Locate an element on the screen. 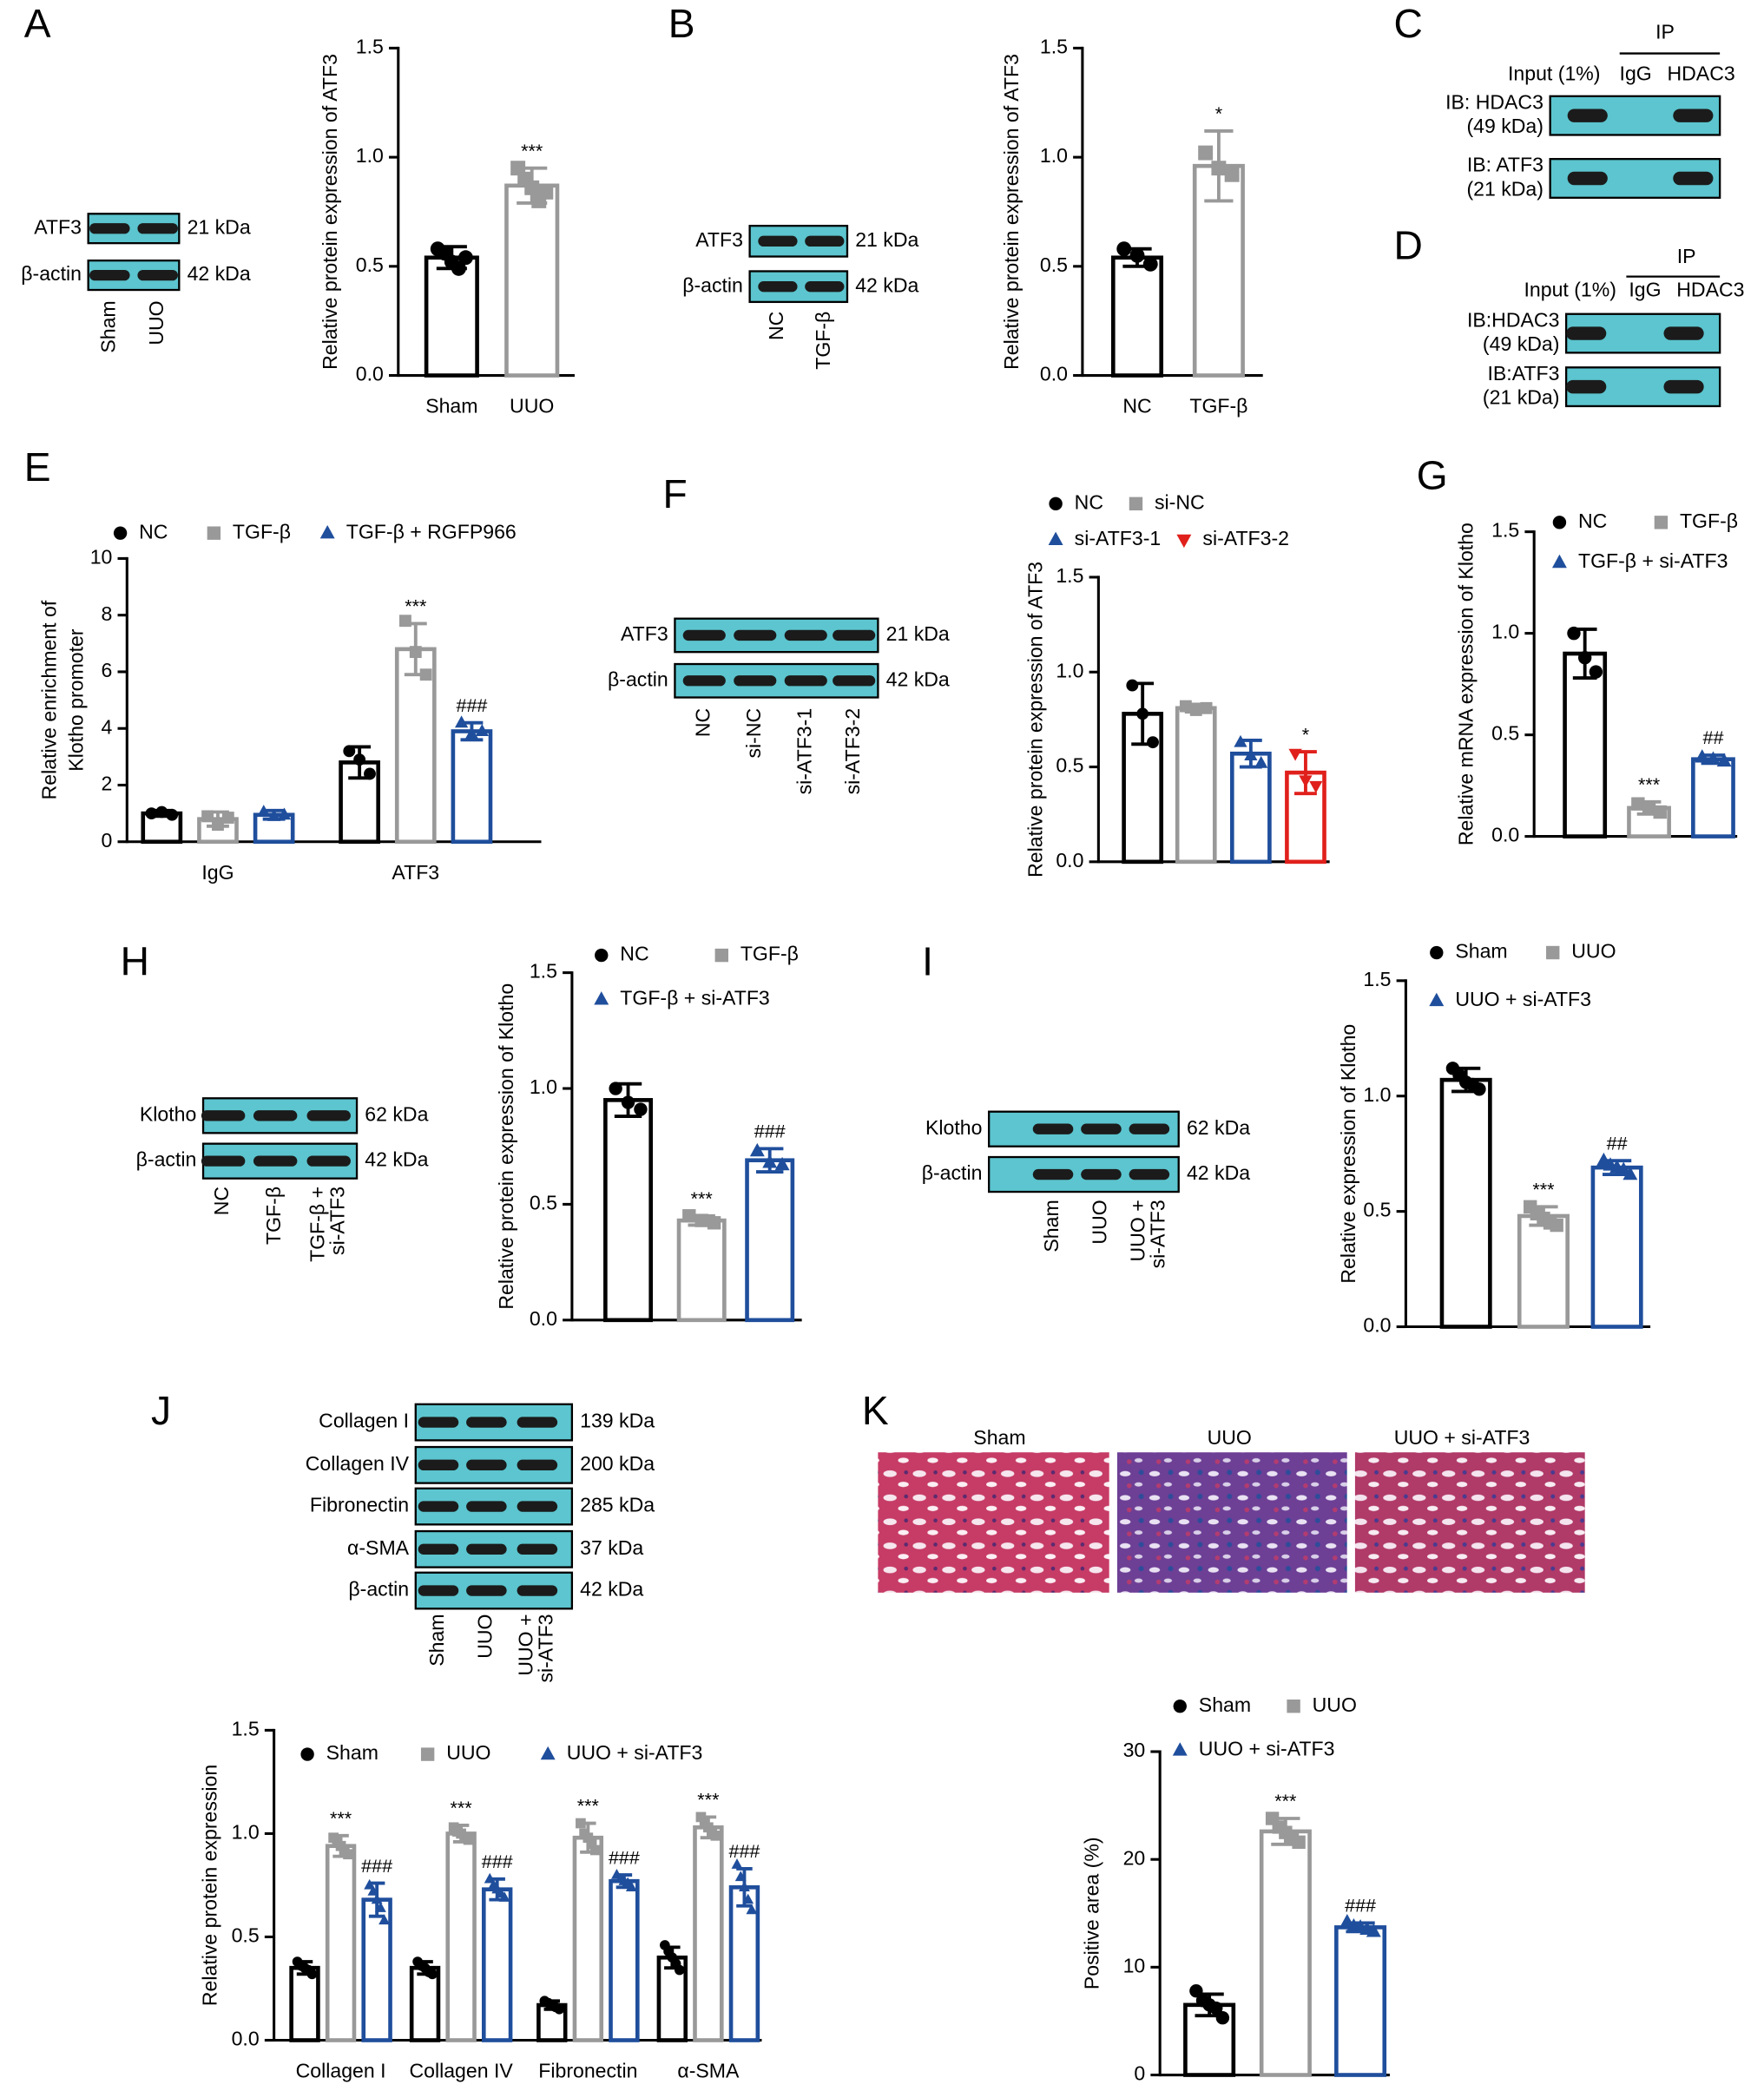 Image resolution: width=1764 pixels, height=2091 pixels. ip-label: IP is located at coordinates (1665, 32).